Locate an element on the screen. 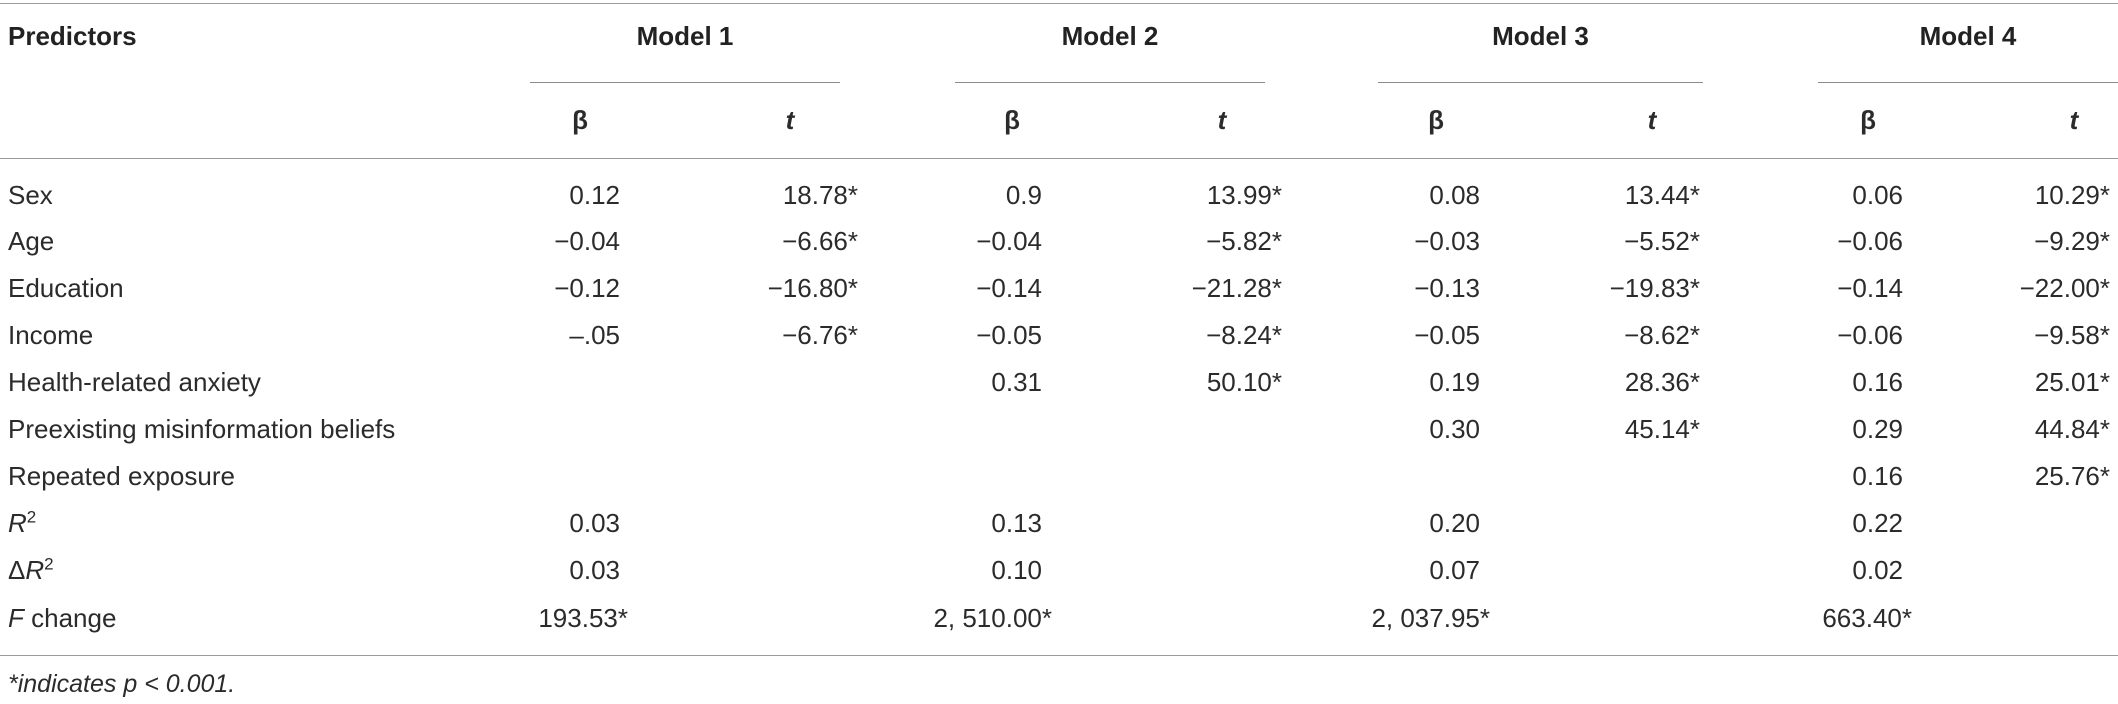 Image resolution: width=2118 pixels, height=704 pixels. table-cell: −8.62* is located at coordinates (1662, 335).